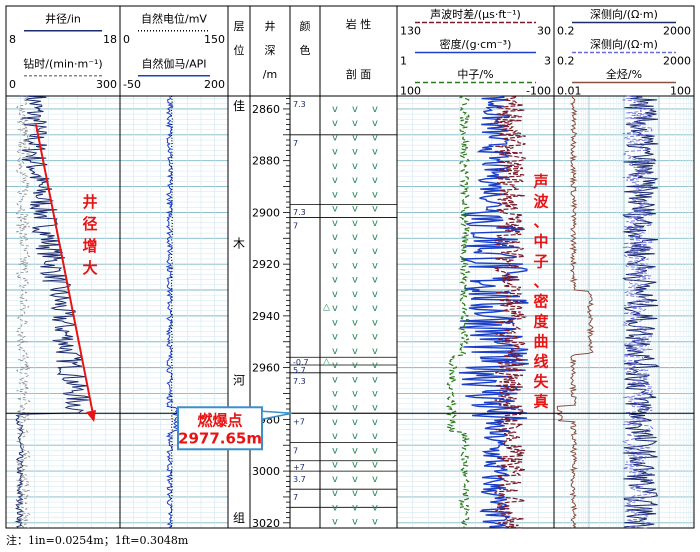  What do you see at coordinates (266, 316) in the screenshot?
I see `depth-label: 2940` at bounding box center [266, 316].